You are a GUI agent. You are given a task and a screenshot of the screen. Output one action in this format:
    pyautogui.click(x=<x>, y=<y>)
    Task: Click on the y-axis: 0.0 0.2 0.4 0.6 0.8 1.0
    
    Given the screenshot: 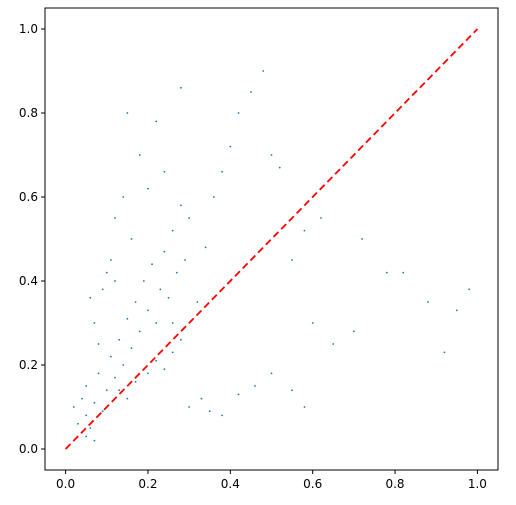 What is the action you would take?
    pyautogui.click(x=32, y=239)
    